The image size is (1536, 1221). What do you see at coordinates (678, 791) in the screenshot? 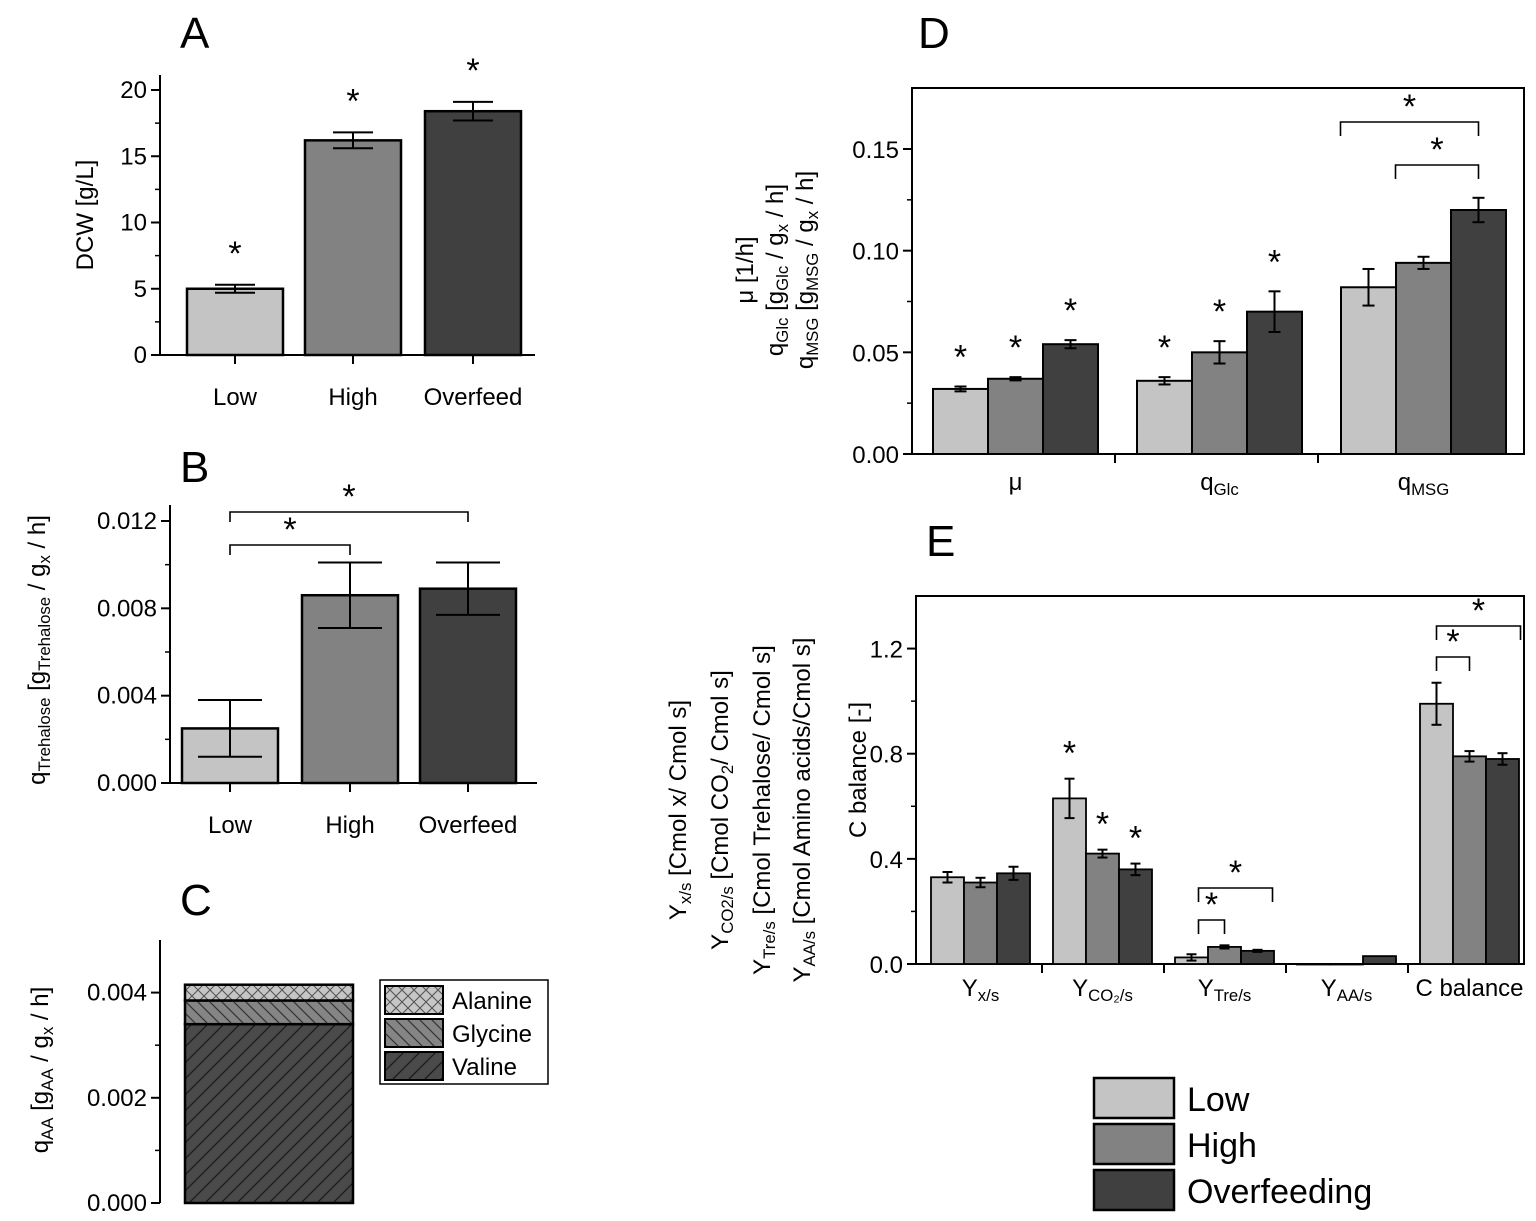
I see `e-y-title-line-part: [Cmol x/ Cmol s]` at bounding box center [678, 791].